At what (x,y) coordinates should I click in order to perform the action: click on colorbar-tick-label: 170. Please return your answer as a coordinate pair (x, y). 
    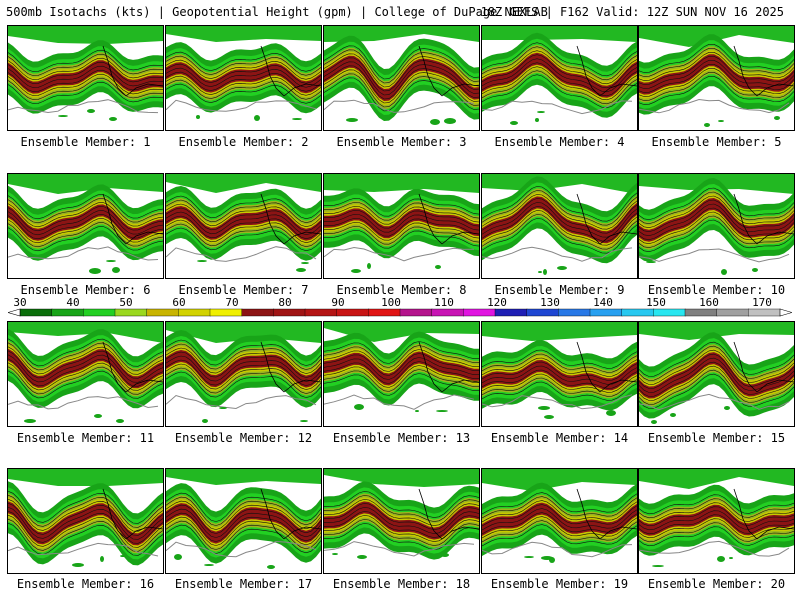
    Looking at the image, I should click on (762, 302).